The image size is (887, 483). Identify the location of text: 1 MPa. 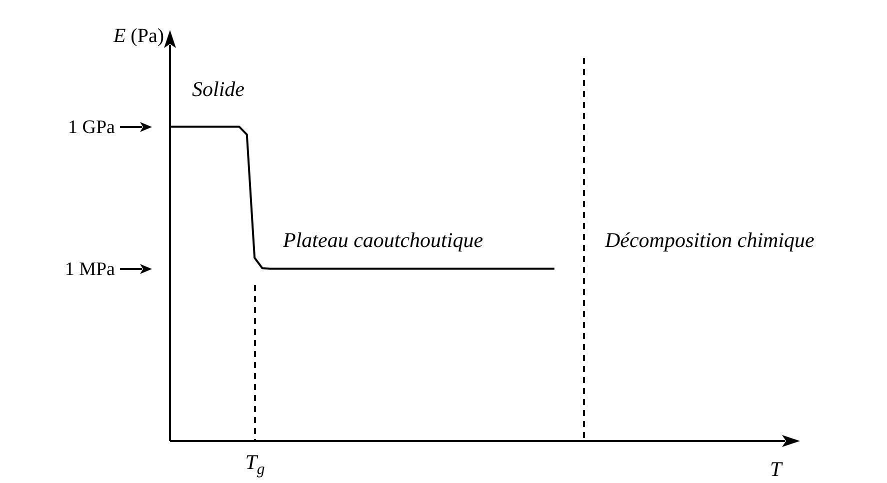
(90, 269).